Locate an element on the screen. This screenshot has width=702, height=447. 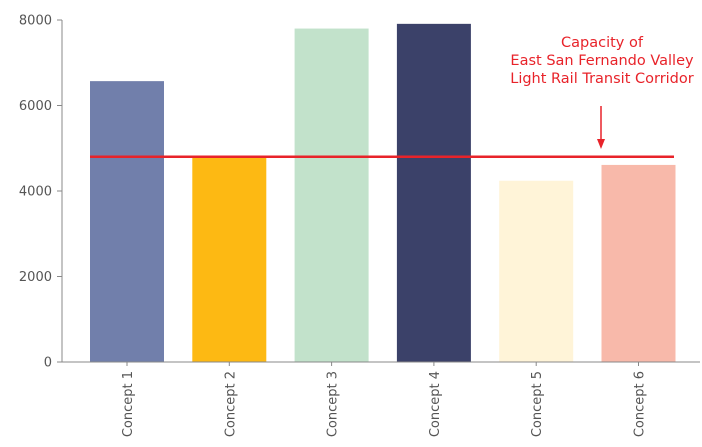
y-tick-label: 2000 is located at coordinates (35, 277).